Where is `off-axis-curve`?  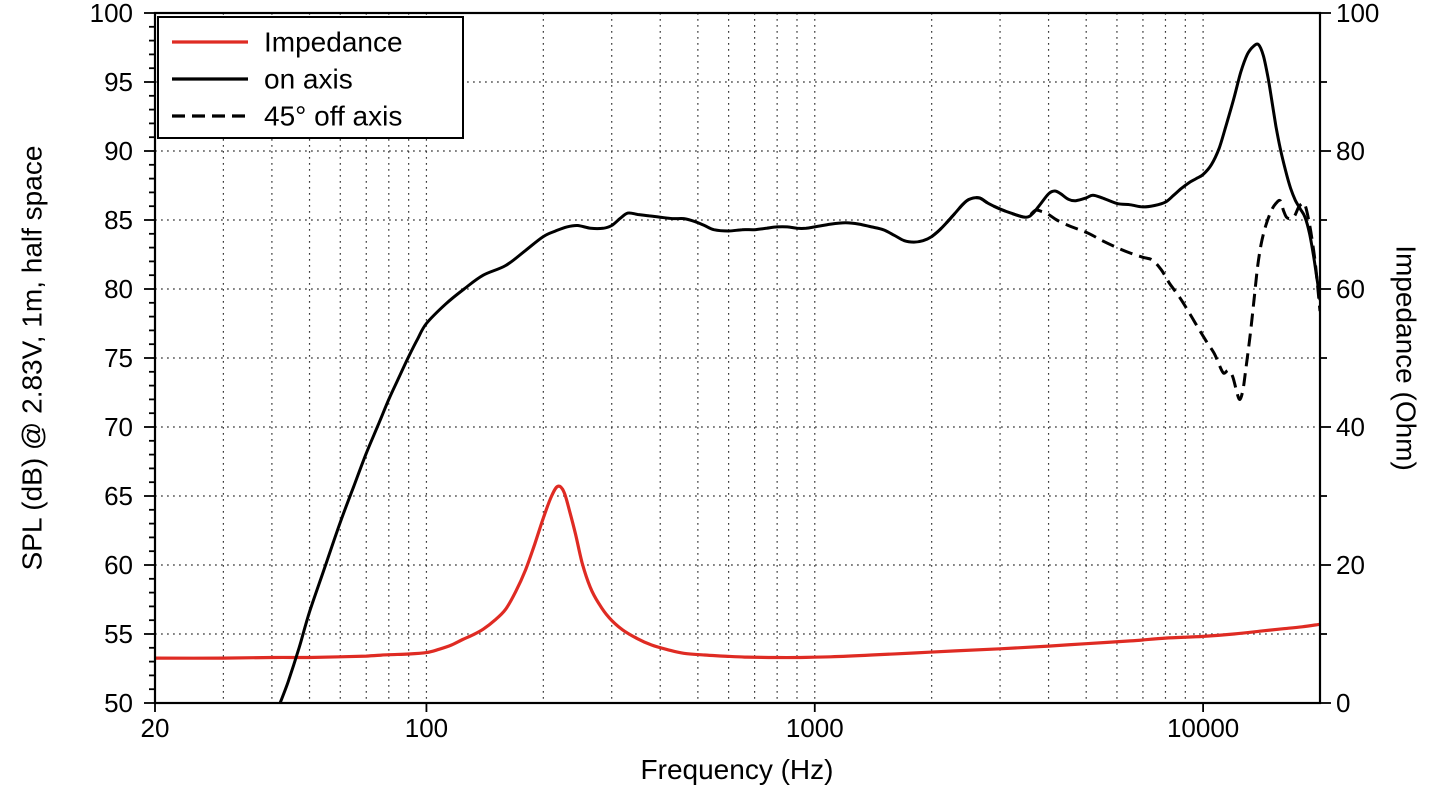
off-axis-curve is located at coordinates (1125, 298).